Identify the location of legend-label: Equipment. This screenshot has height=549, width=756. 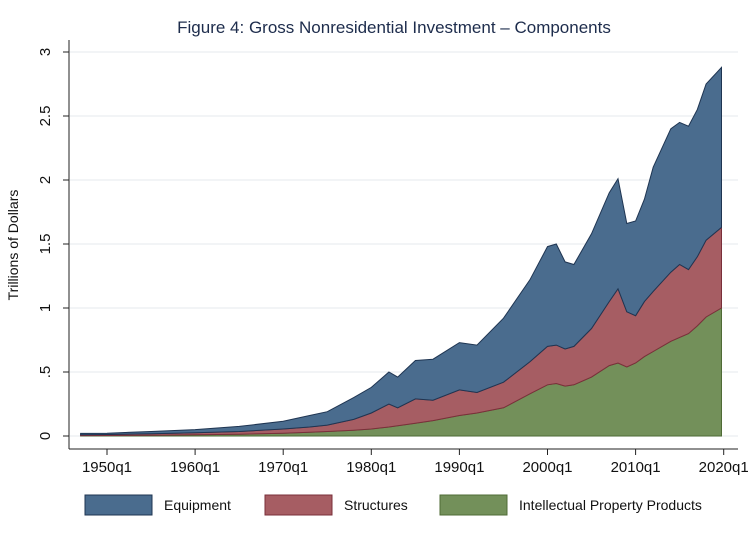
(197, 505).